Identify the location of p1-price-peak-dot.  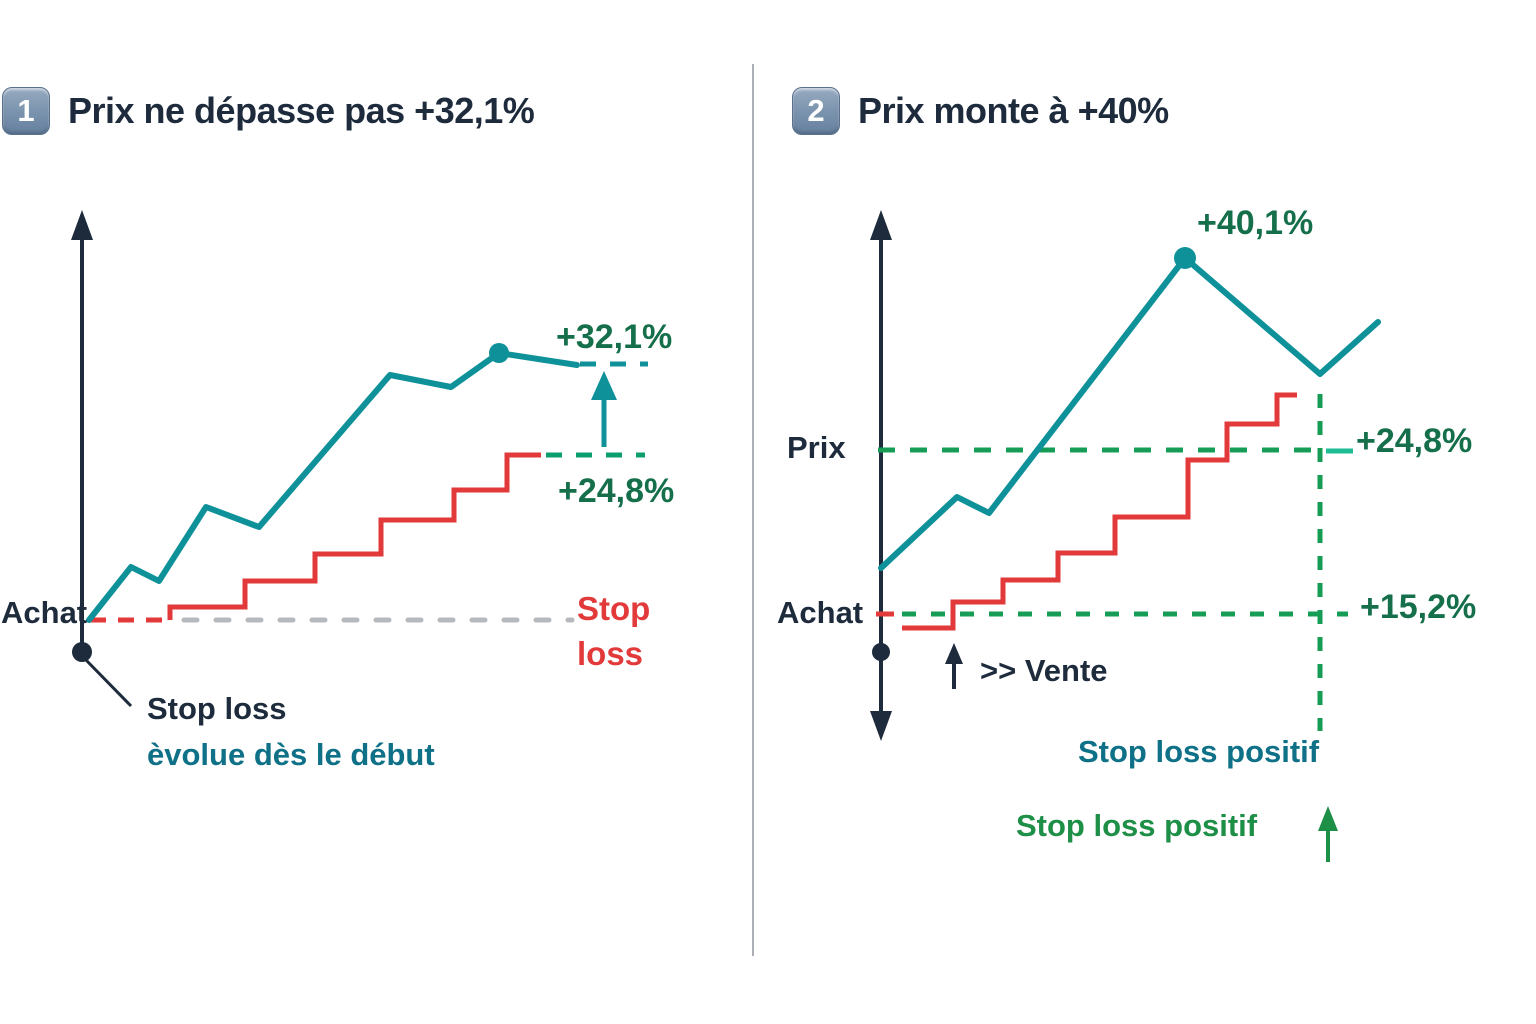
(499, 353).